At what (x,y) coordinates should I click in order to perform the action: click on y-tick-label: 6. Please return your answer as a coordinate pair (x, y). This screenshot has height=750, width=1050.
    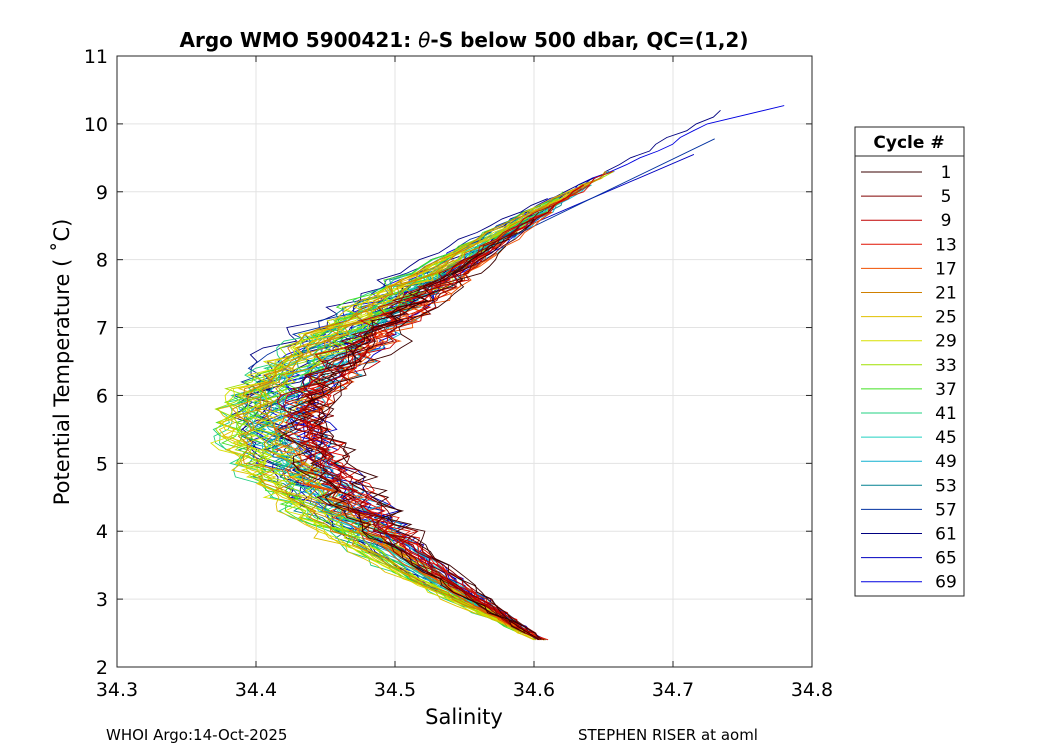
    Looking at the image, I should click on (102, 396).